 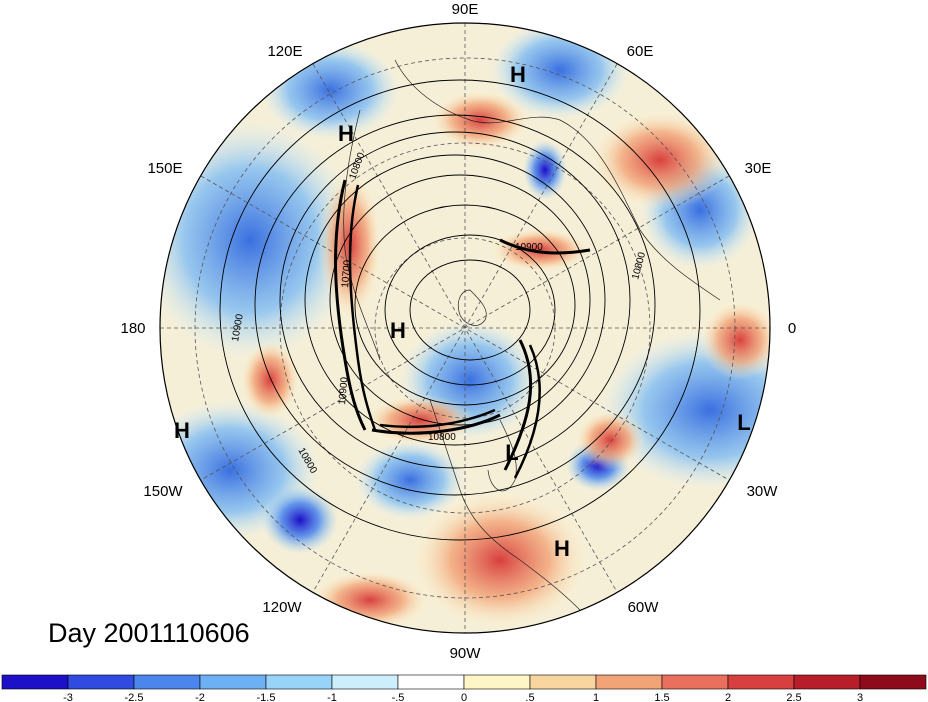 I want to click on colorbar-tick-label: -3, so click(x=68, y=697).